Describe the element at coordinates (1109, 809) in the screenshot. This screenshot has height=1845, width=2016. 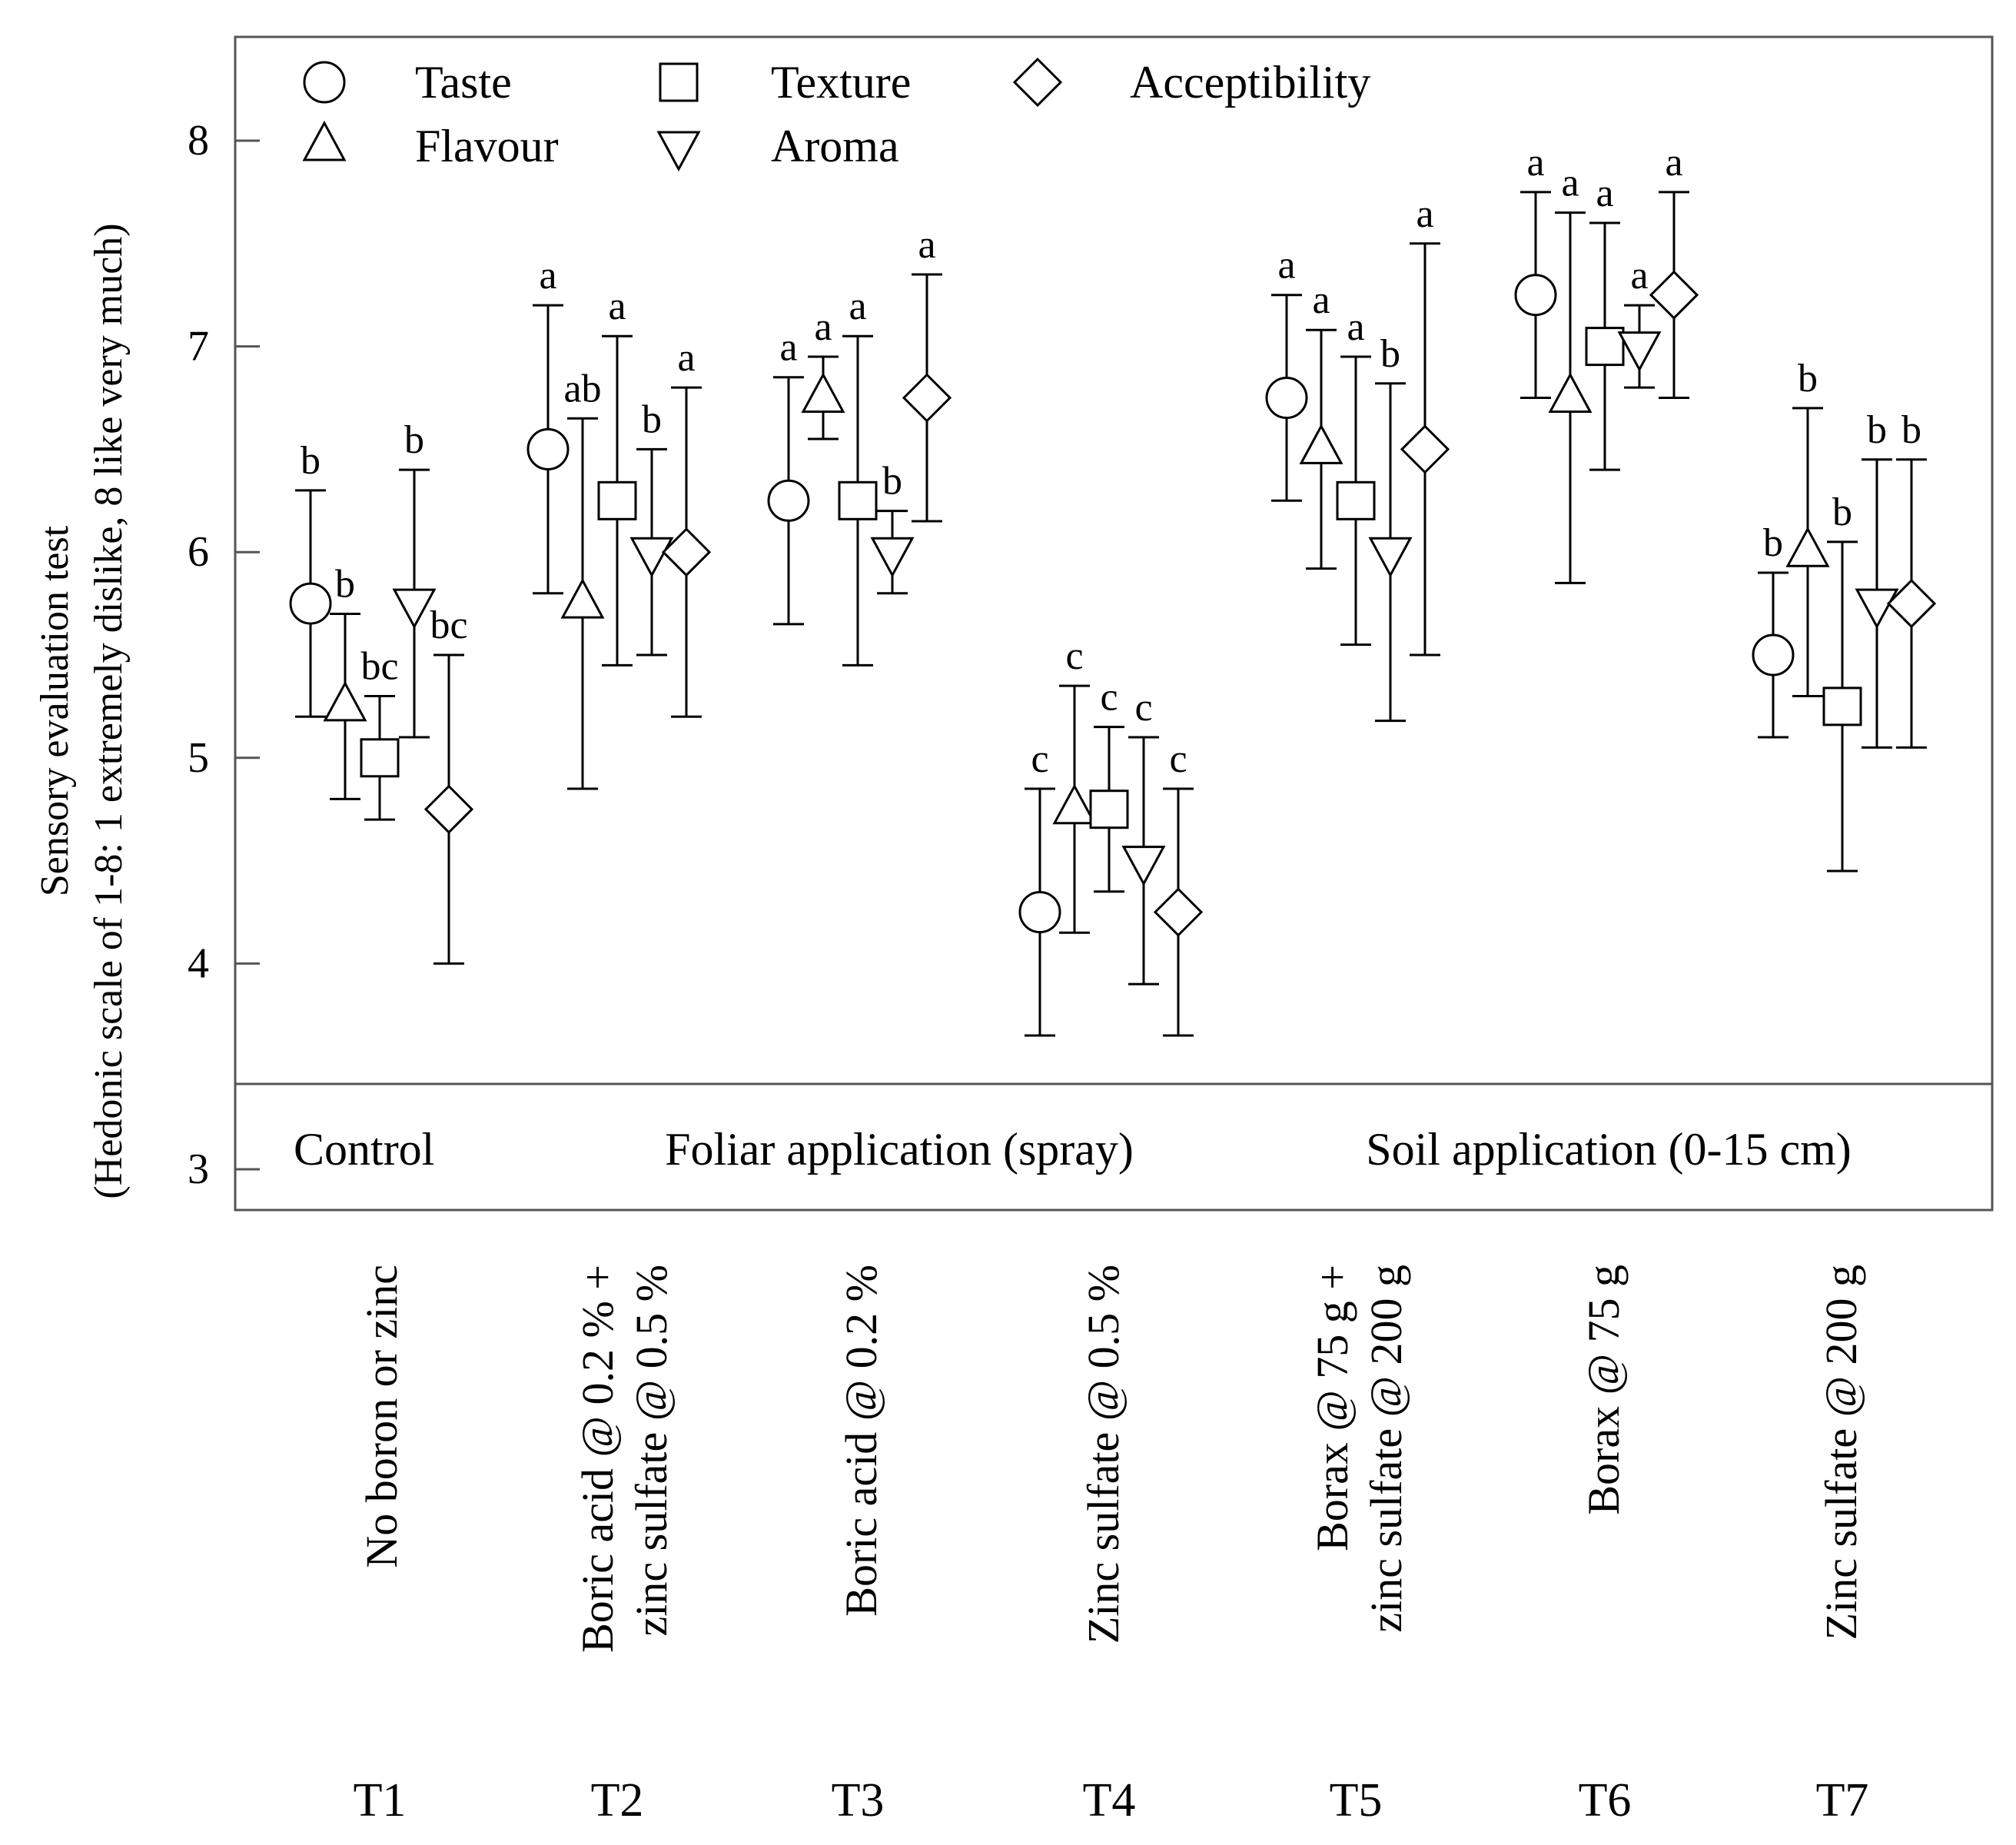
I see `t4-texture-marker` at that location.